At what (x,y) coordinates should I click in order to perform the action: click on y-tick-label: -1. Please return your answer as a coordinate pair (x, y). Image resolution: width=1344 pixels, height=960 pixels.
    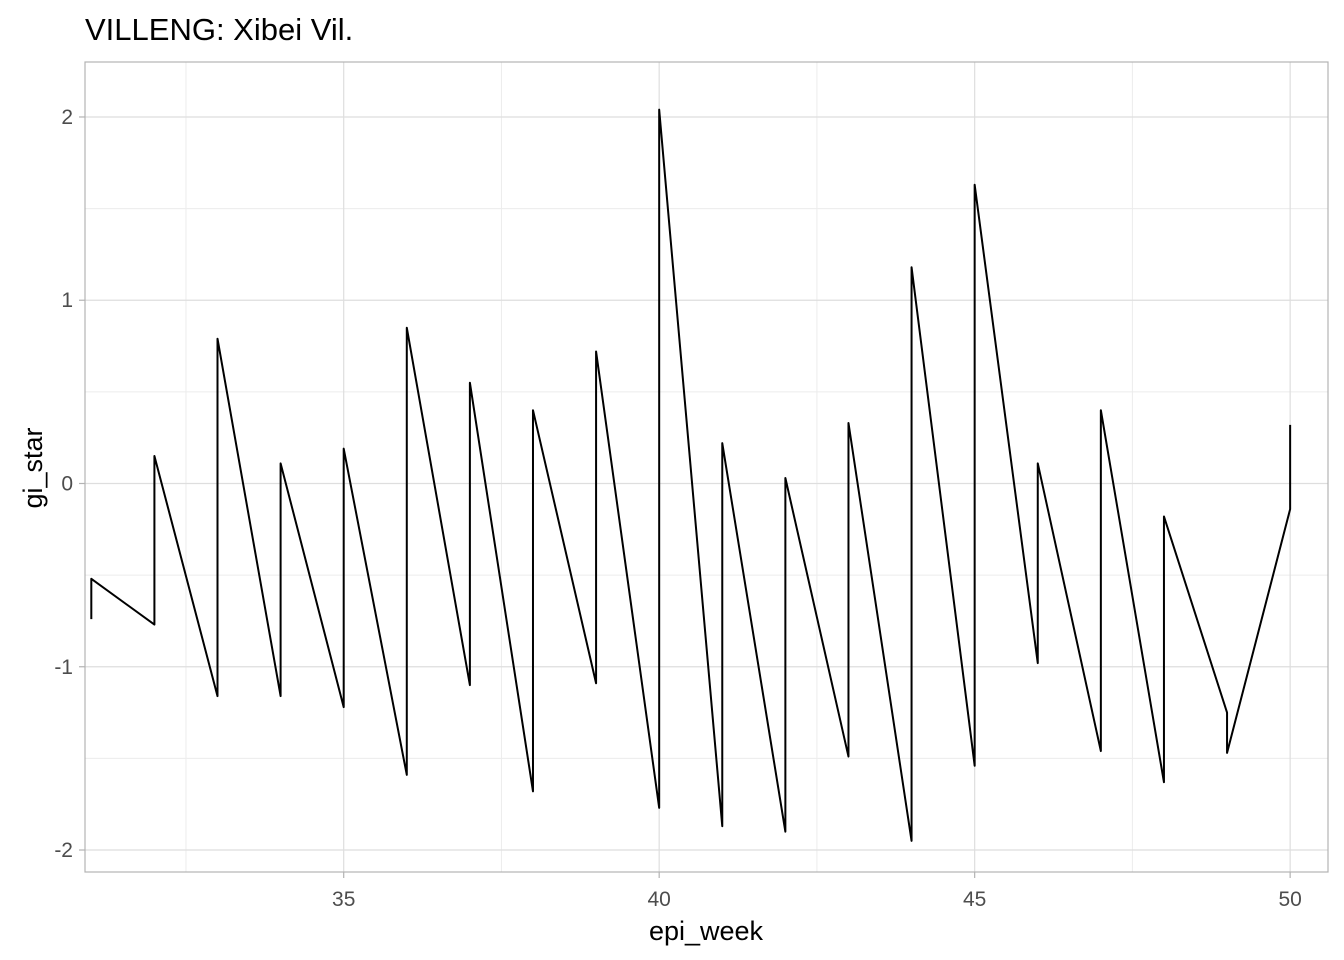
    Looking at the image, I should click on (63, 667).